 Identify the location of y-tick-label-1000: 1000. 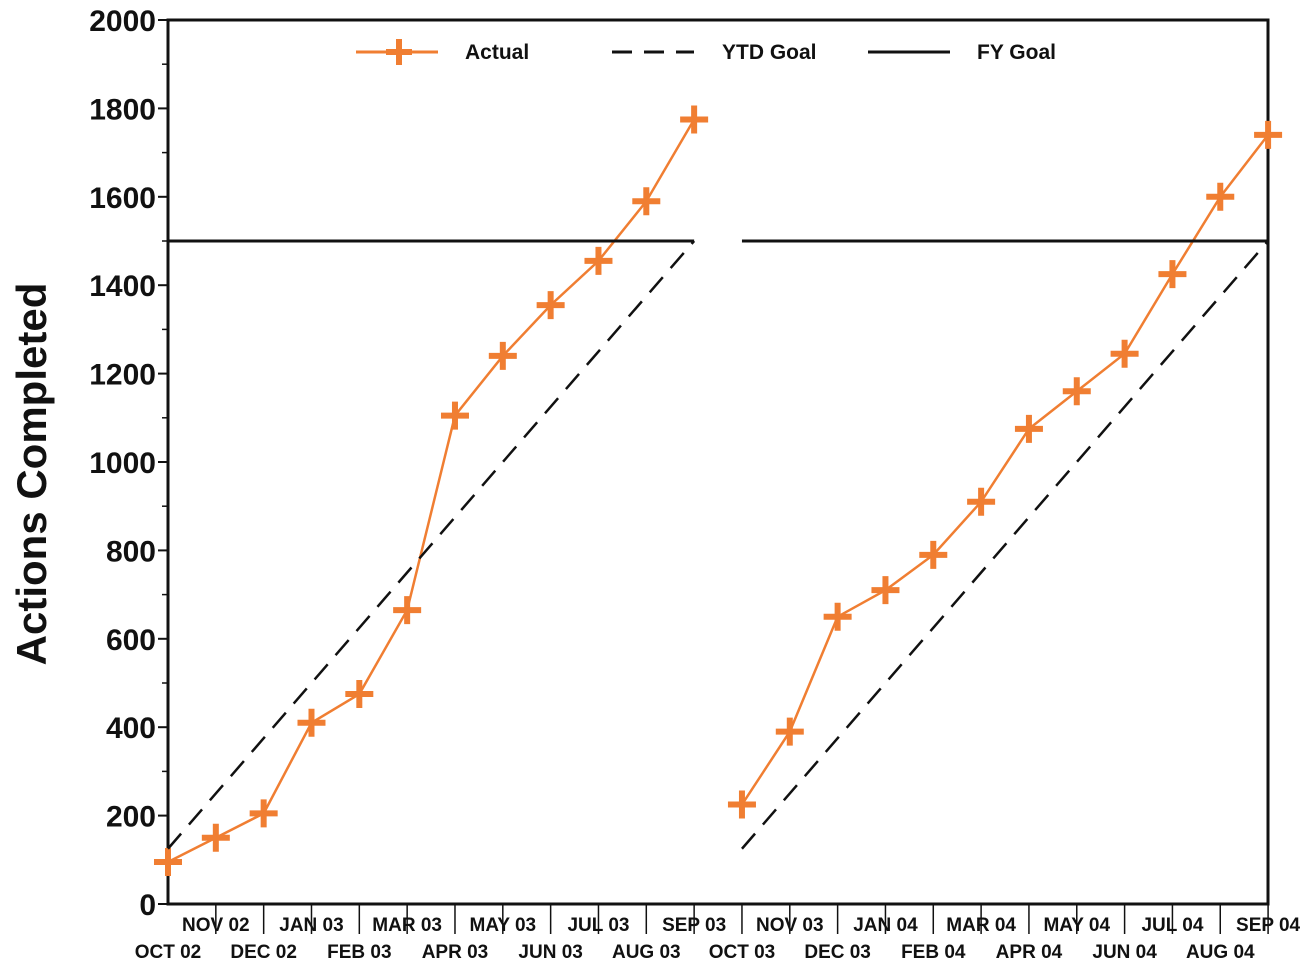
(122, 463).